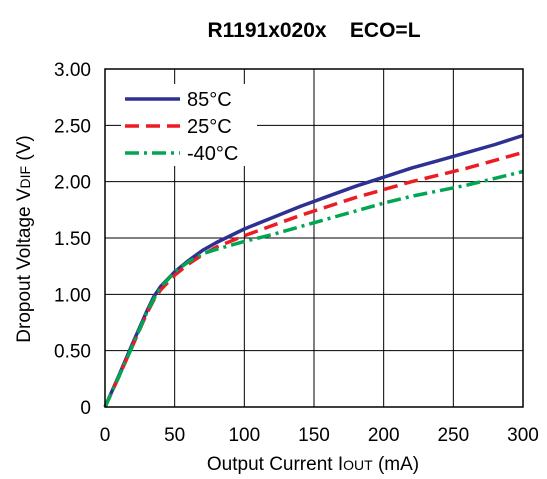 This screenshot has height=479, width=547. I want to click on legend-label-1: 25°C, so click(209, 127).